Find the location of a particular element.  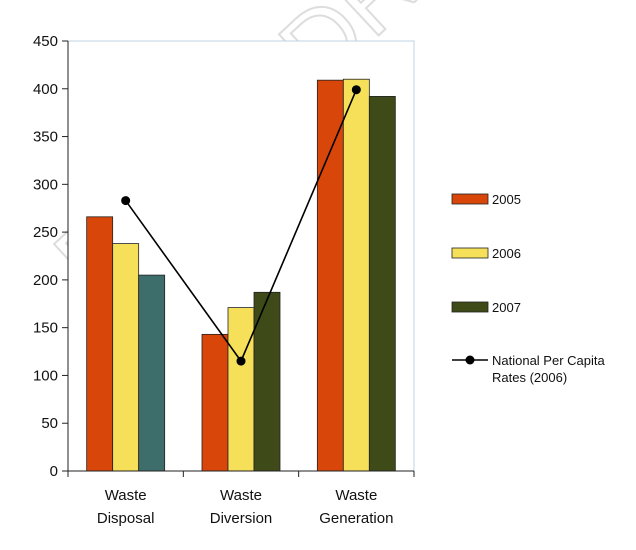

y-tick-label: 100 is located at coordinates (45, 375).